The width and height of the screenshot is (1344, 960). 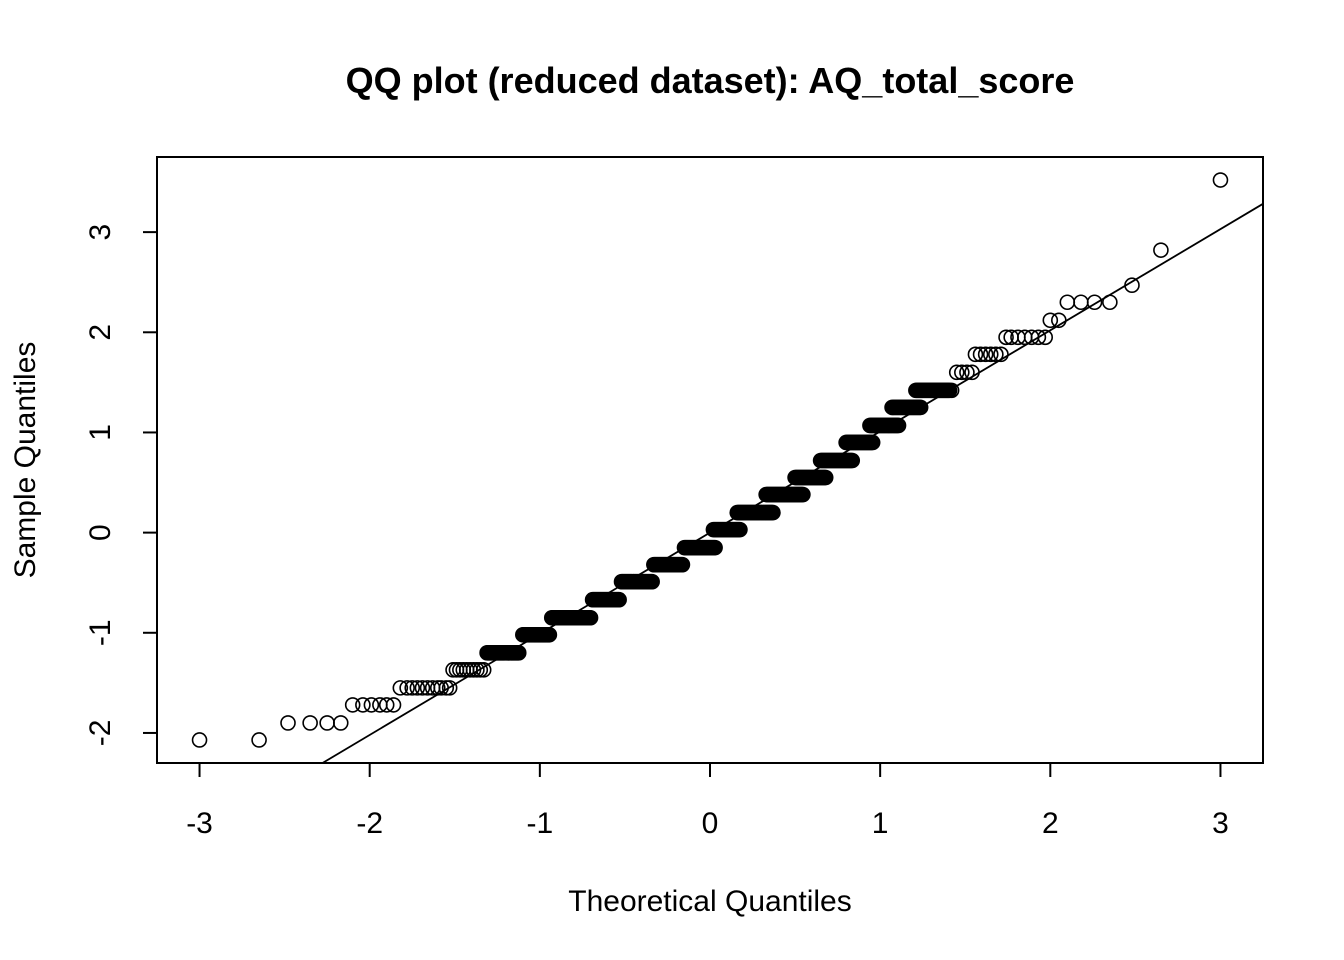 What do you see at coordinates (709, 901) in the screenshot?
I see `x-axis-label: Theoretical Quantiles` at bounding box center [709, 901].